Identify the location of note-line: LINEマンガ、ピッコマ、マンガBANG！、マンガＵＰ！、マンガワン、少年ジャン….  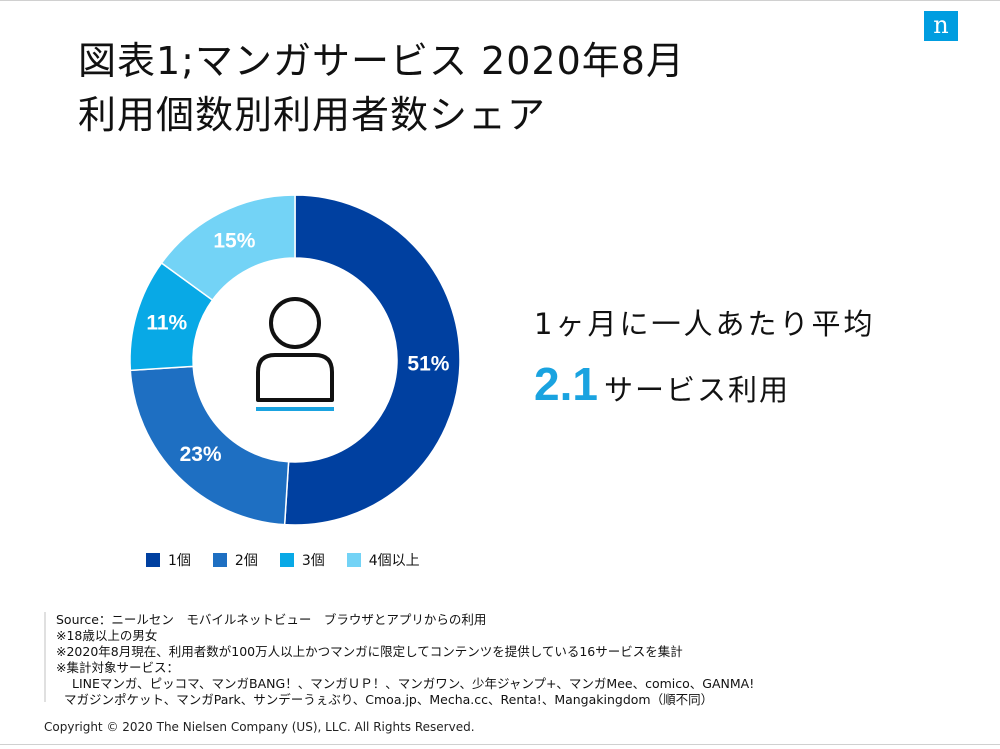
(413, 683).